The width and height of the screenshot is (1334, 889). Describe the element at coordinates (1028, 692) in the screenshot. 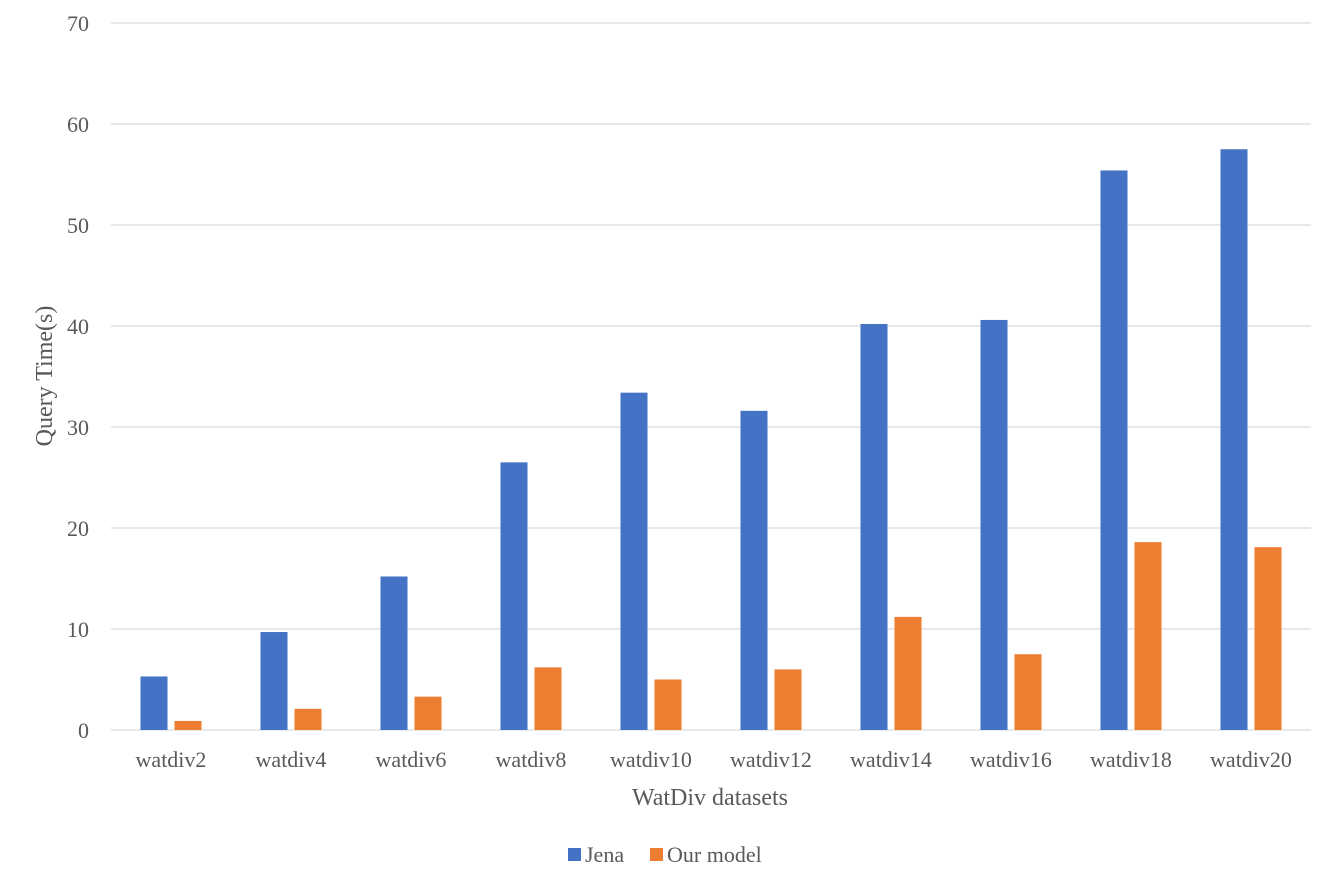

I see `bar-our-model-watdiv16` at that location.